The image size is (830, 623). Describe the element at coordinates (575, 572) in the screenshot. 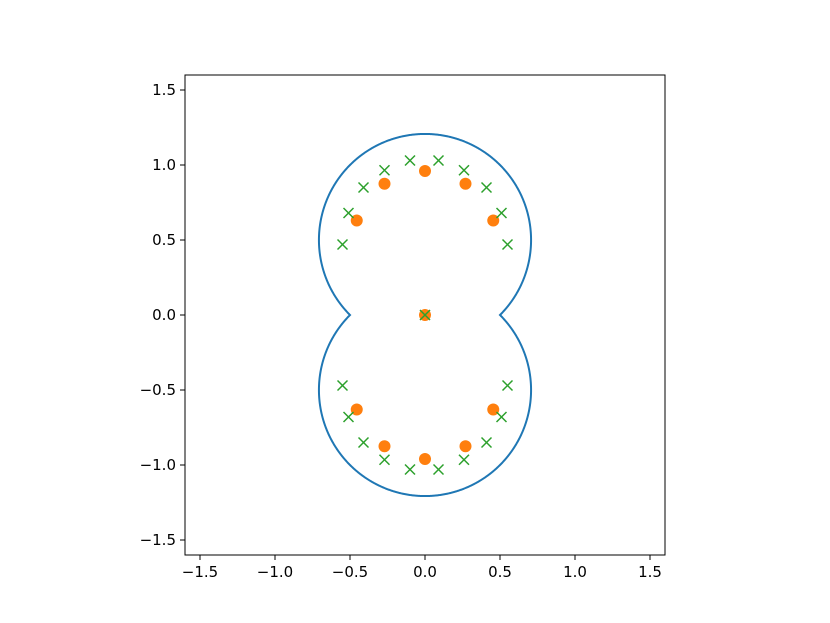

I see `x-tick-label: 1.0` at that location.